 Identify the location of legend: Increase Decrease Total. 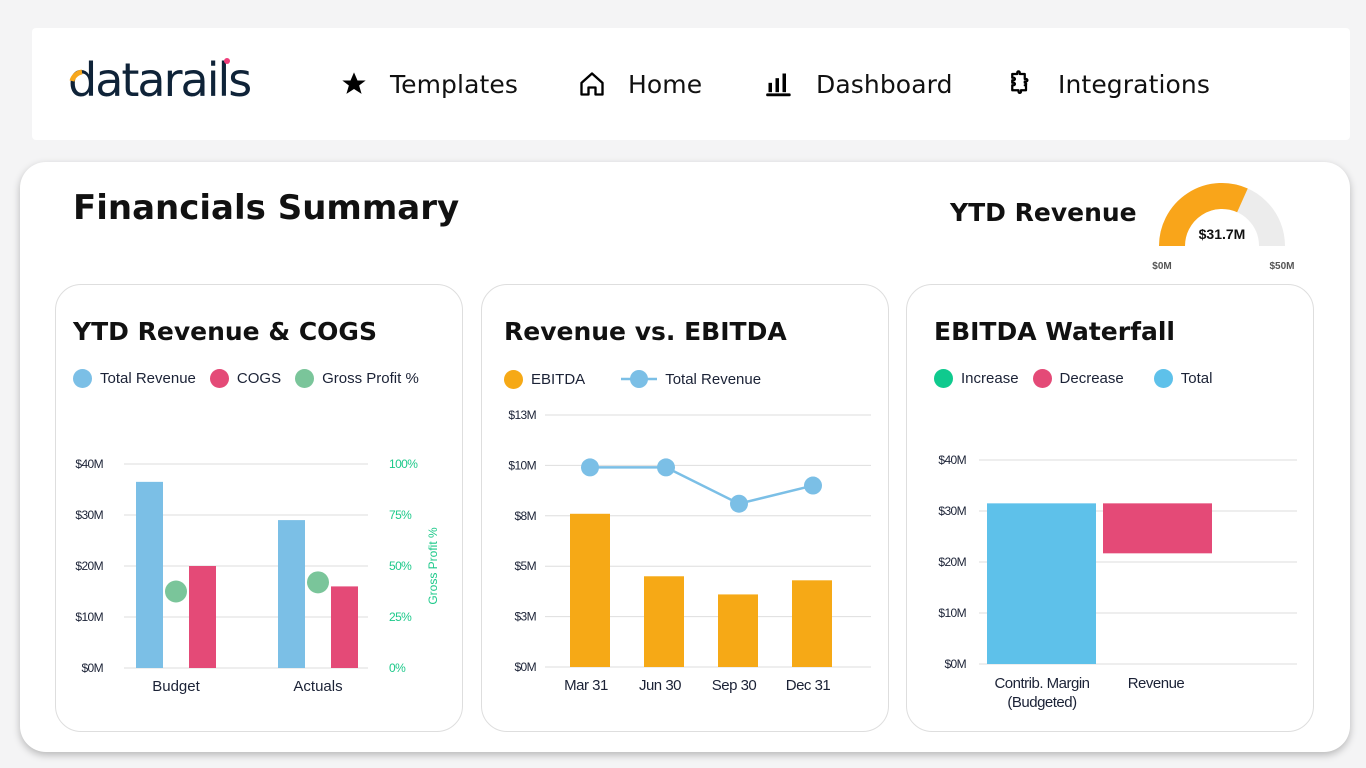
(1080, 378).